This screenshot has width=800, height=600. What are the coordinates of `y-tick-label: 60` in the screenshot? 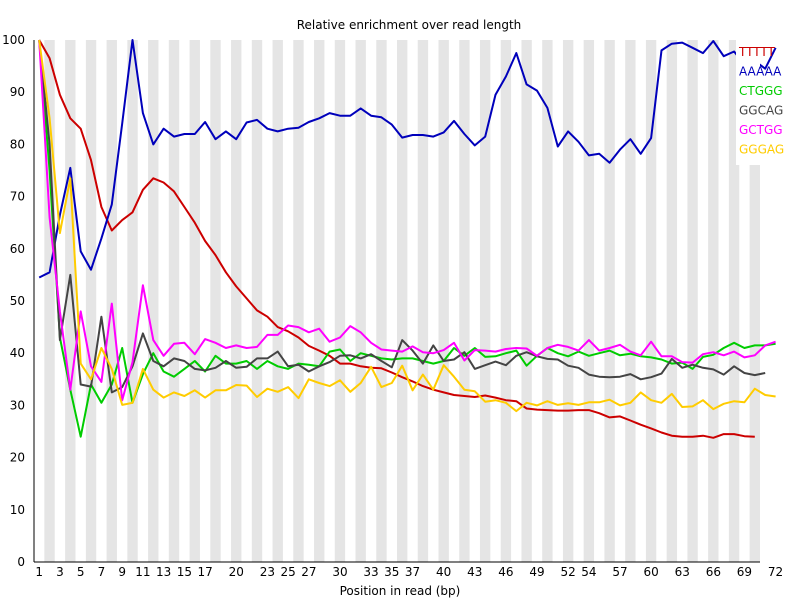 It's located at (17, 249).